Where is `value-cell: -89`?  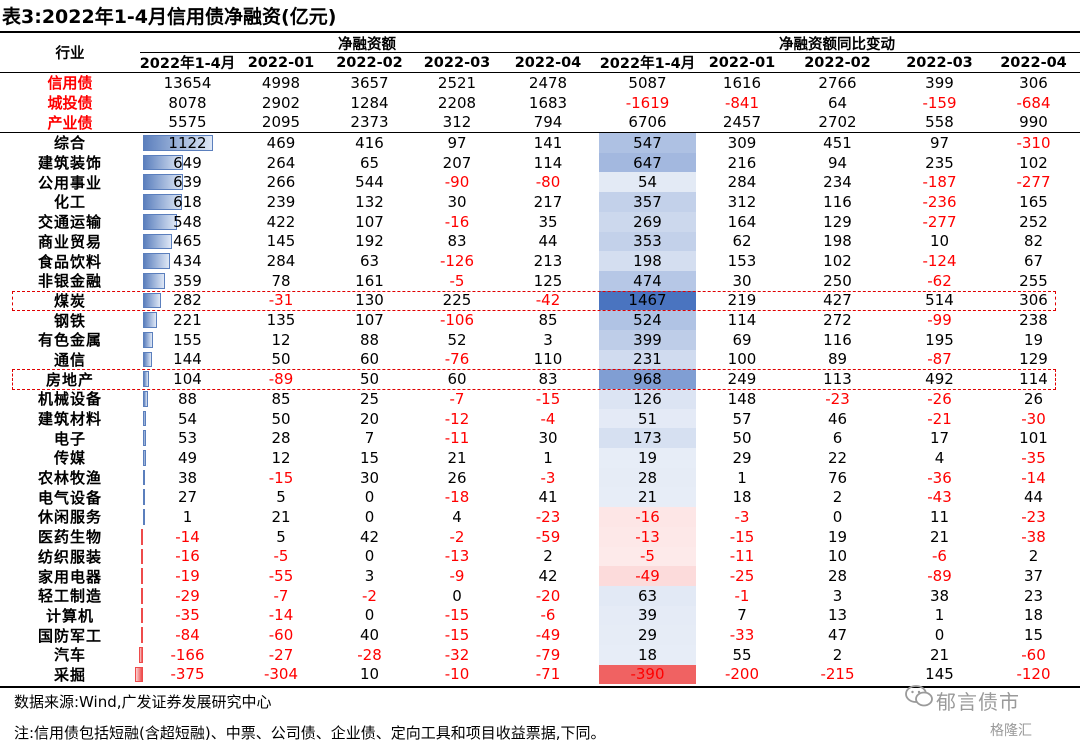
value-cell: -89 is located at coordinates (281, 379).